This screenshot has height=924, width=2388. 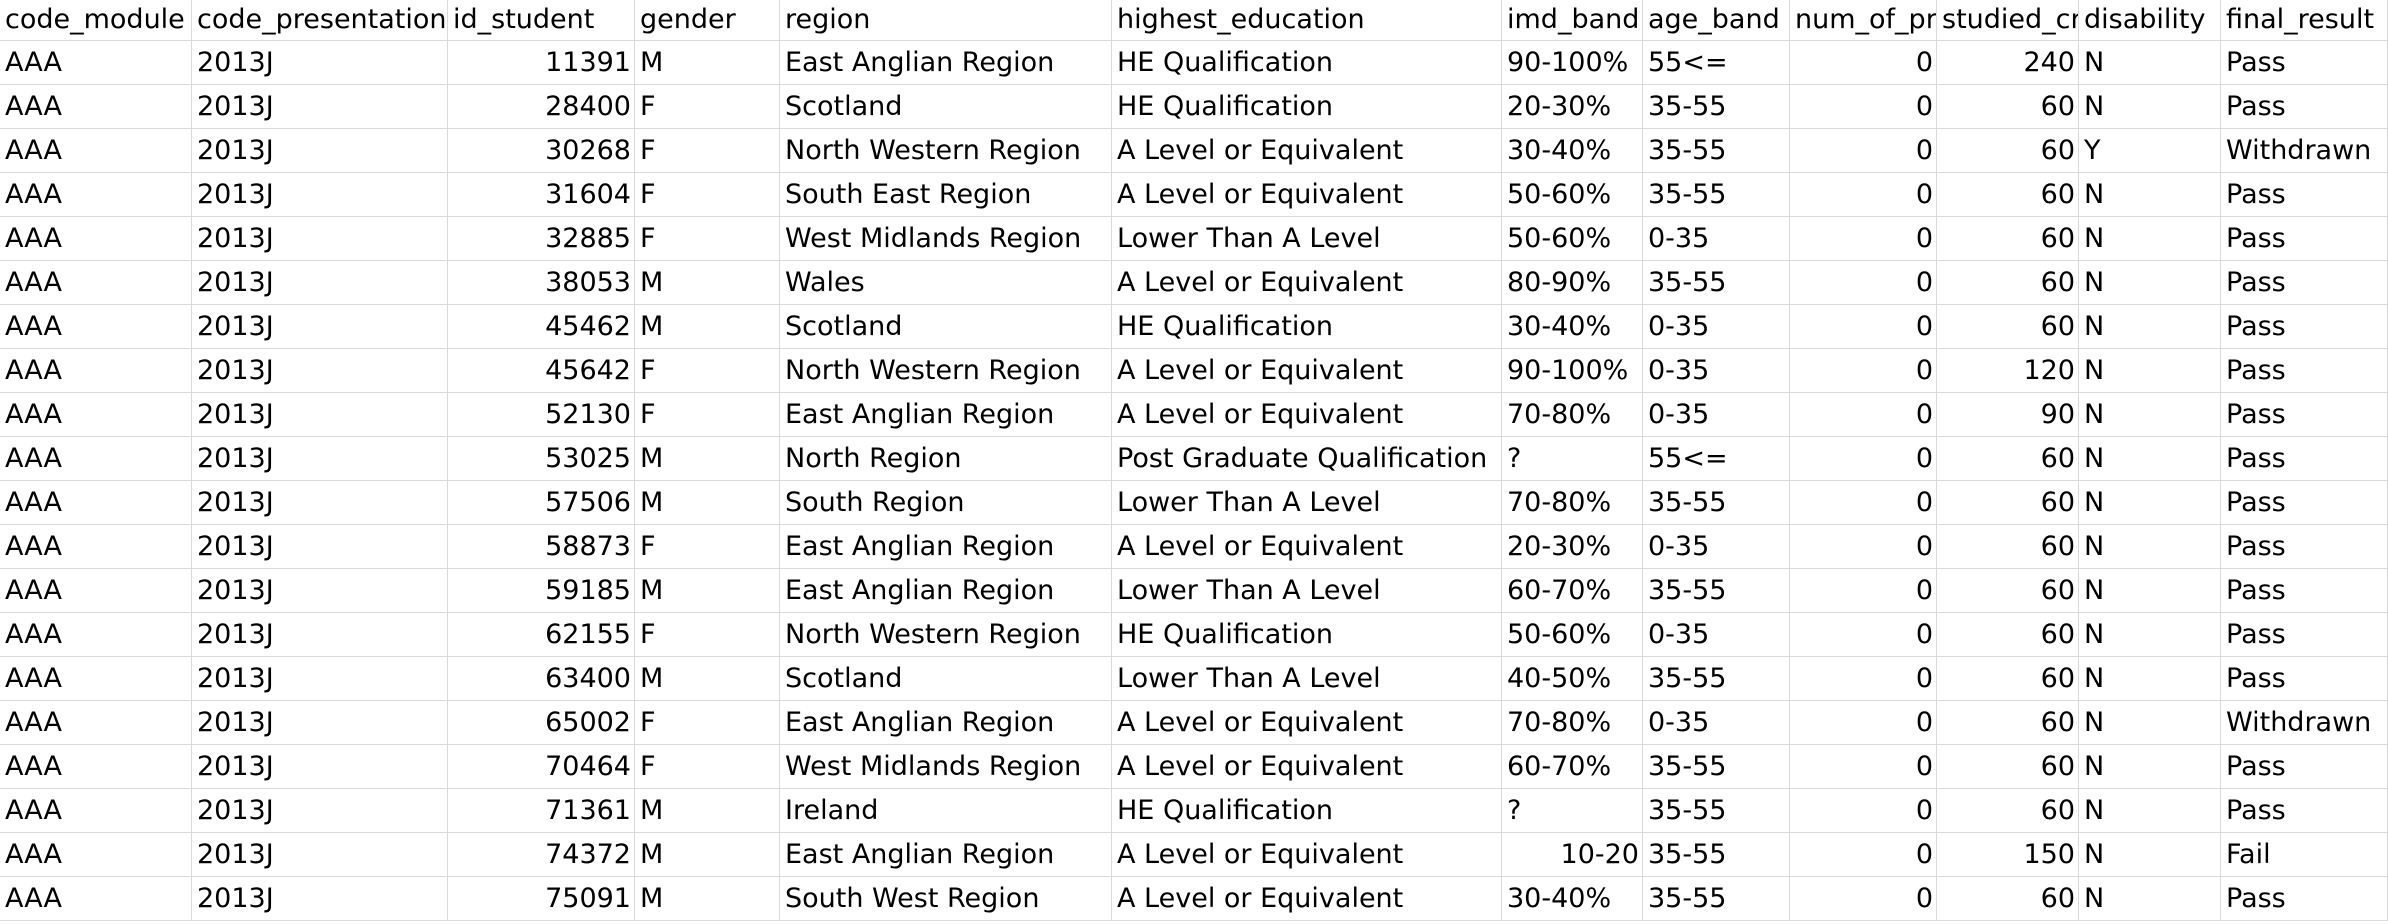 I want to click on table-cell: 70-80%, so click(x=1572, y=723).